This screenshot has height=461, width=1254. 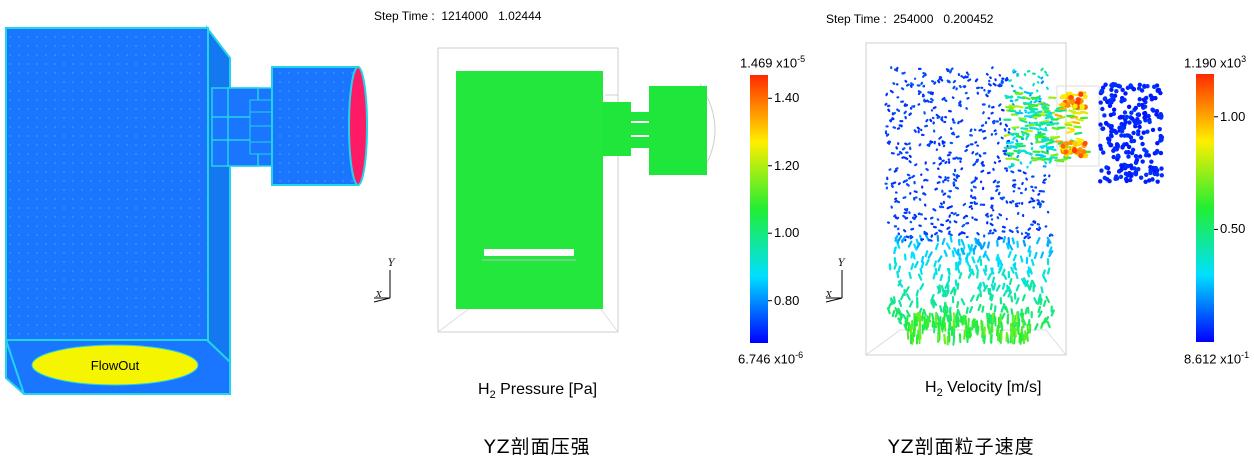 What do you see at coordinates (1217, 358) in the screenshot?
I see `velocity-colorbar-min: 8.612 x10⁻¹` at bounding box center [1217, 358].